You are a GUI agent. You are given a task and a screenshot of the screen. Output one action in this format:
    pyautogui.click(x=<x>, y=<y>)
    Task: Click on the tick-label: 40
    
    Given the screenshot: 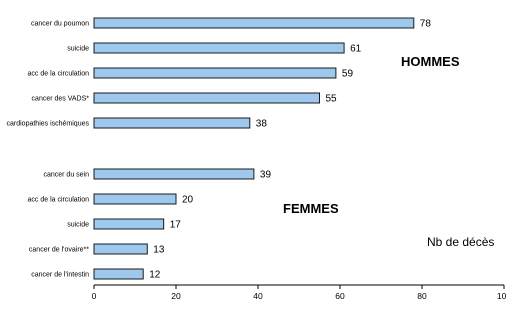 What is the action you would take?
    pyautogui.click(x=258, y=296)
    